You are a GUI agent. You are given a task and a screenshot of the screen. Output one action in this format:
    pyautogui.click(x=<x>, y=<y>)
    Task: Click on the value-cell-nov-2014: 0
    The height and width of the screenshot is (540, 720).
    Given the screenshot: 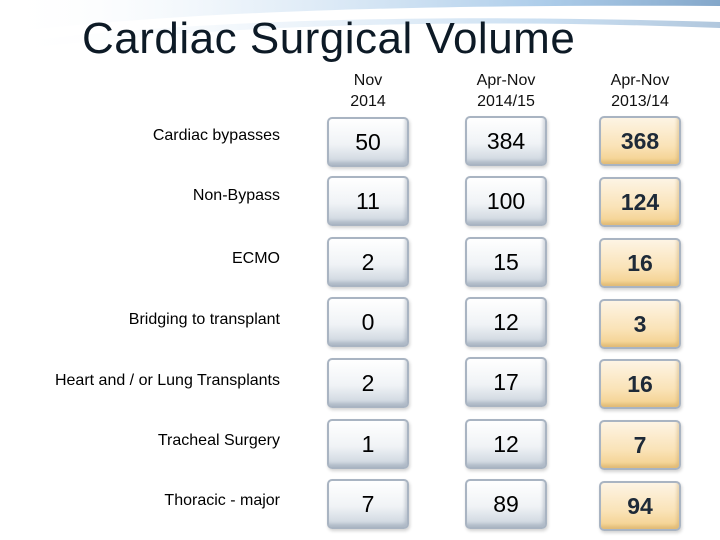 What is the action you would take?
    pyautogui.click(x=368, y=322)
    